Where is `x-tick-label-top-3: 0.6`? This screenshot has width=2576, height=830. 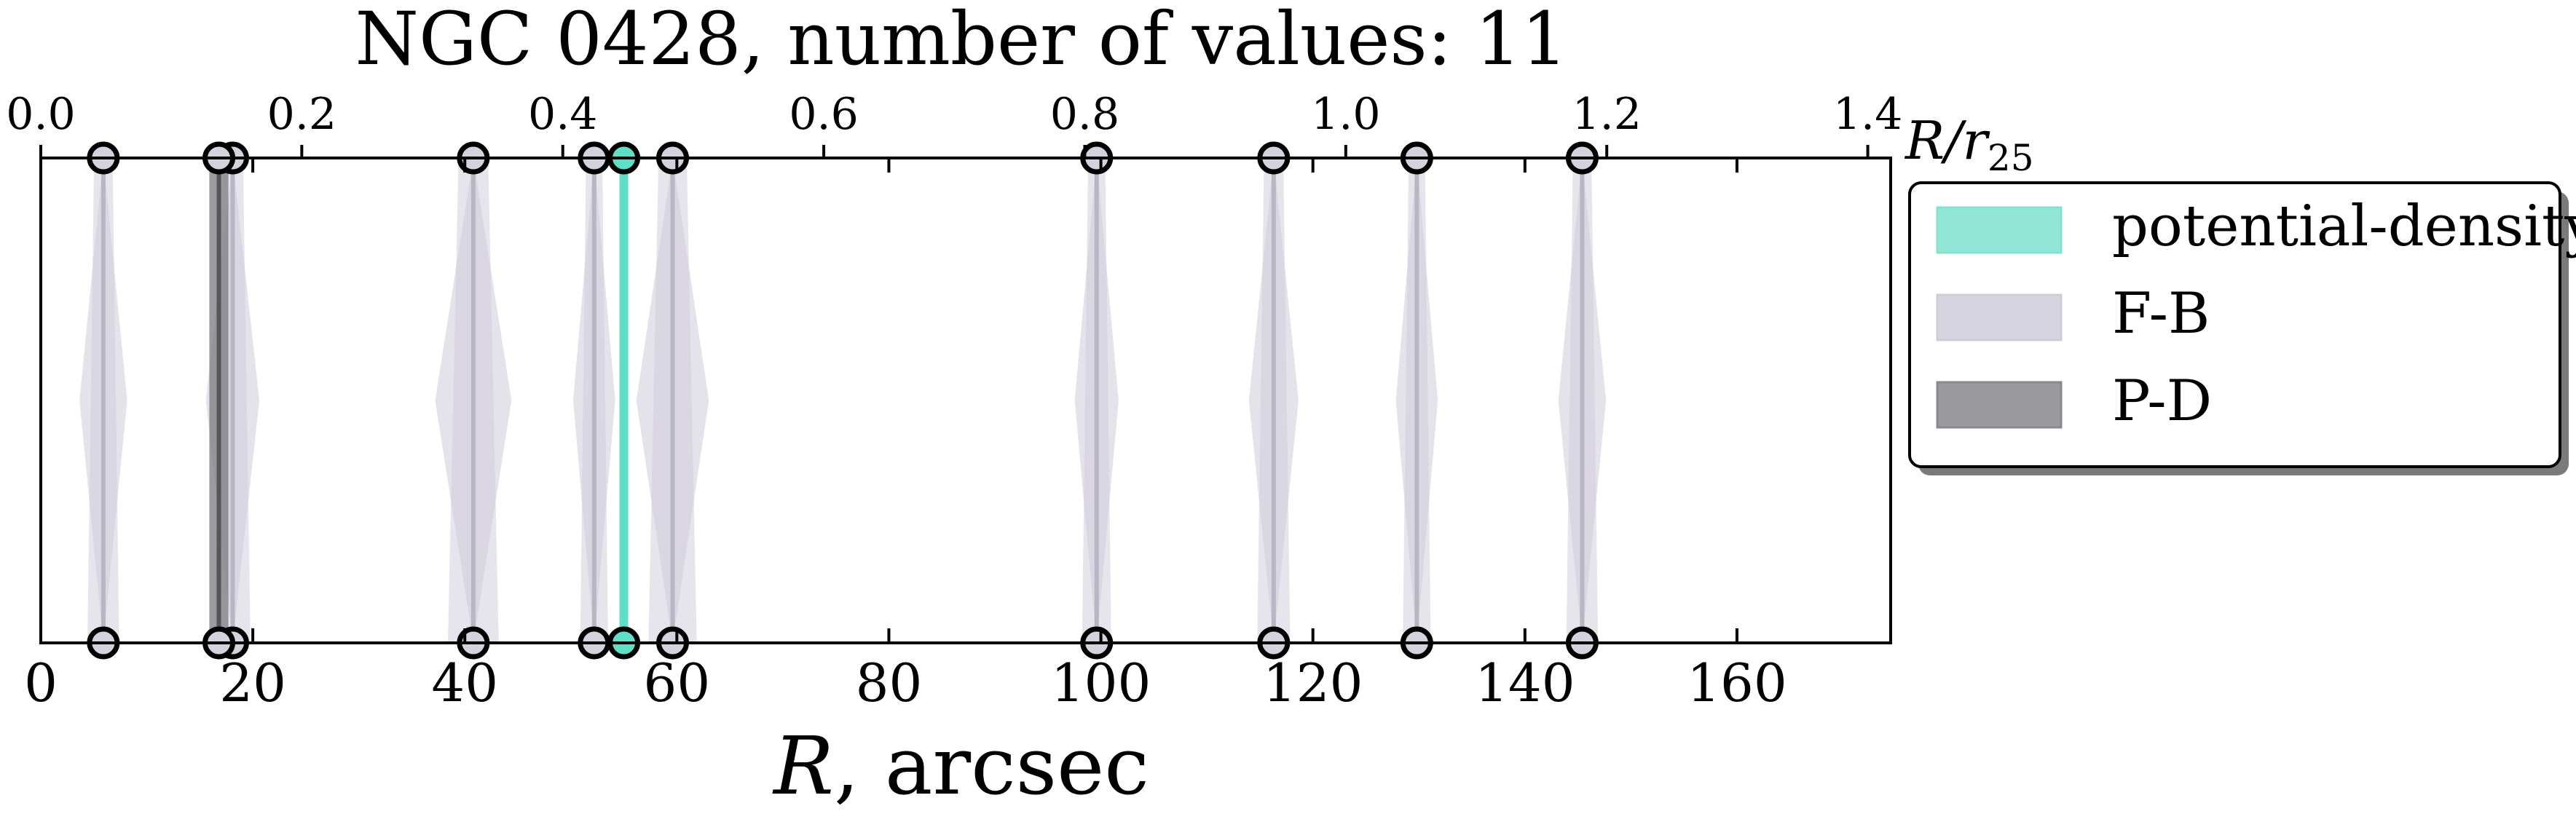
x-tick-label-top-3: 0.6 is located at coordinates (823, 115).